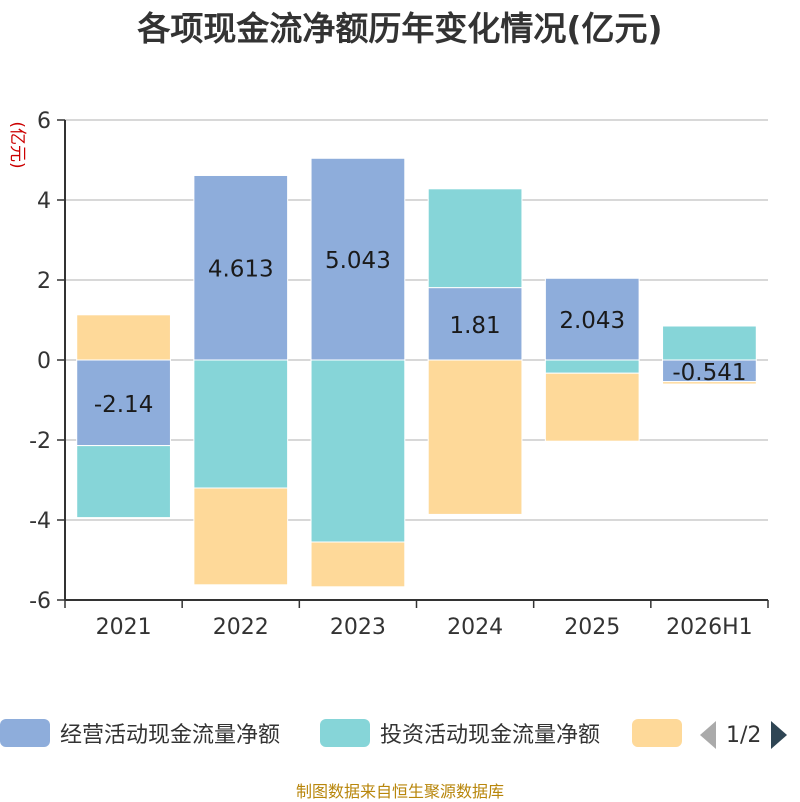 Image resolution: width=800 pixels, height=802 pixels. I want to click on x-tick-label-2025: 2025, so click(592, 627).